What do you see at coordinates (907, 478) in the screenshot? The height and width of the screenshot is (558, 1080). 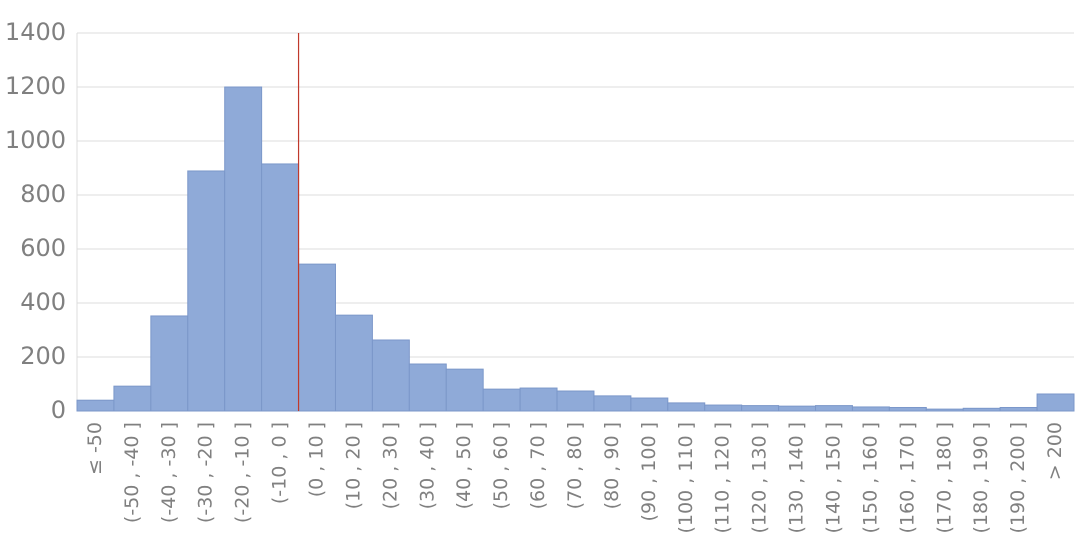 I see `x-tick-label: (160 , 170 ]` at bounding box center [907, 478].